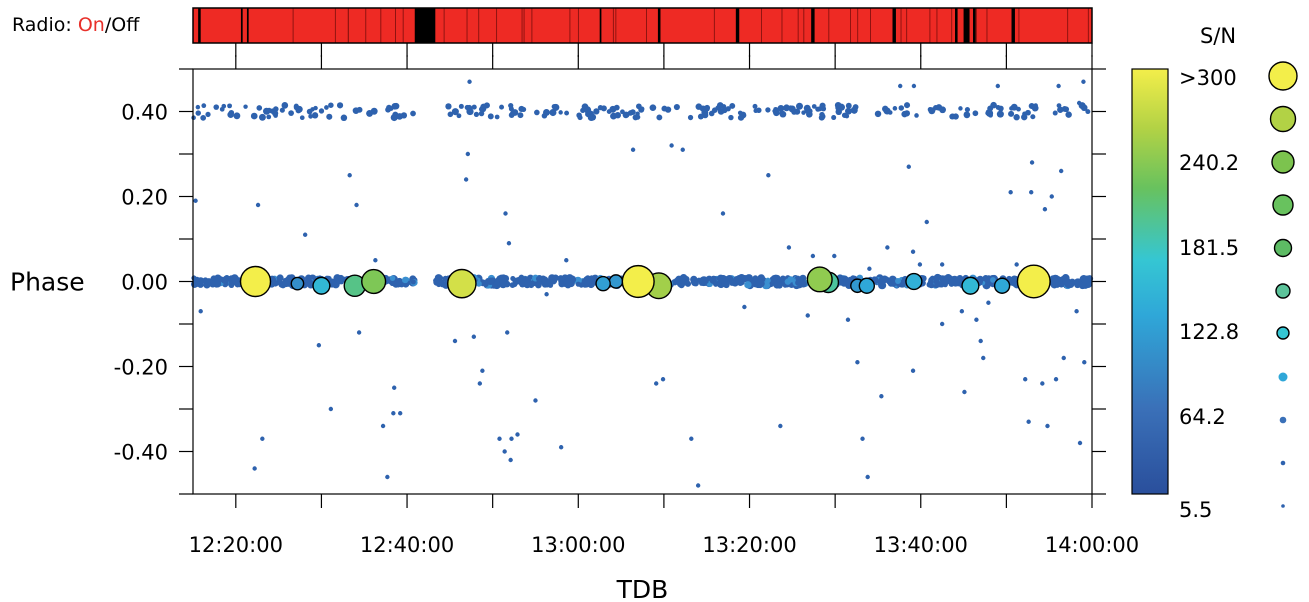 The height and width of the screenshot is (602, 1309). What do you see at coordinates (1202, 417) in the screenshot?
I see `colorbar-tick-label: 64.2` at bounding box center [1202, 417].